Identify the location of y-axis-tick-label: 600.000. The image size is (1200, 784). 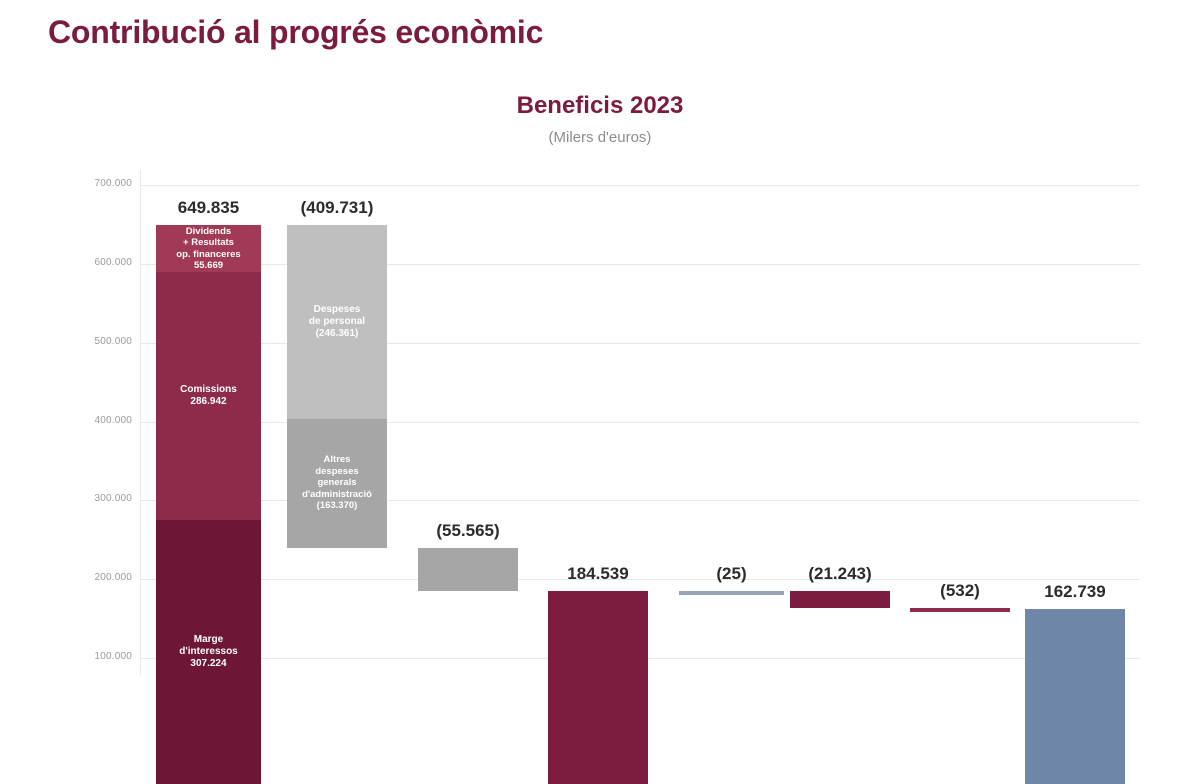
(113, 262).